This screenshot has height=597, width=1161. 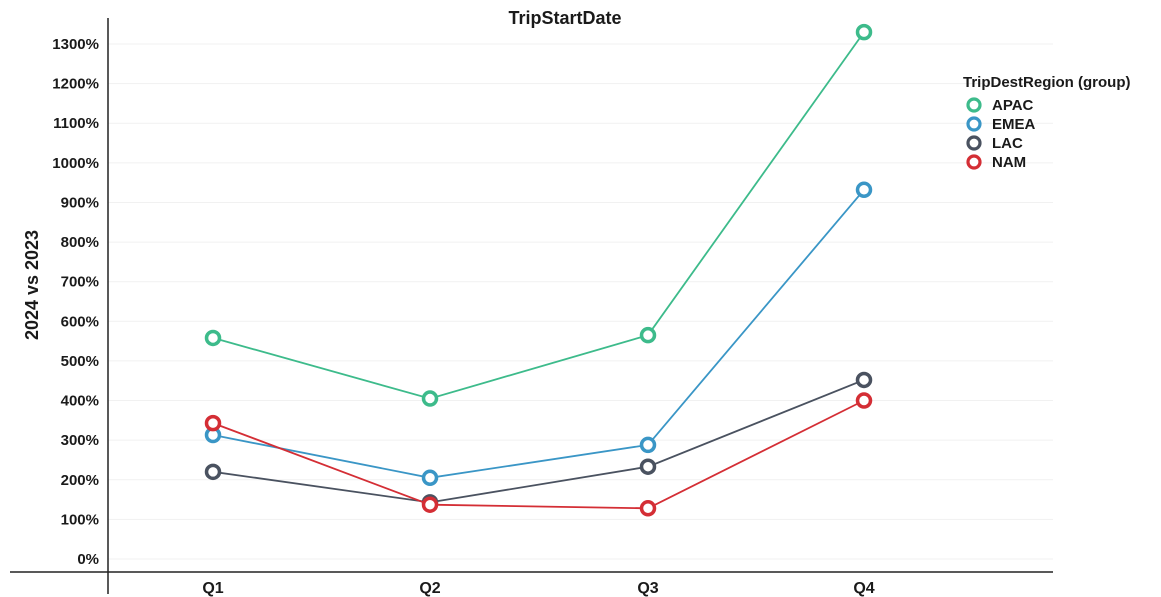 I want to click on series-line-lac, so click(x=538, y=441).